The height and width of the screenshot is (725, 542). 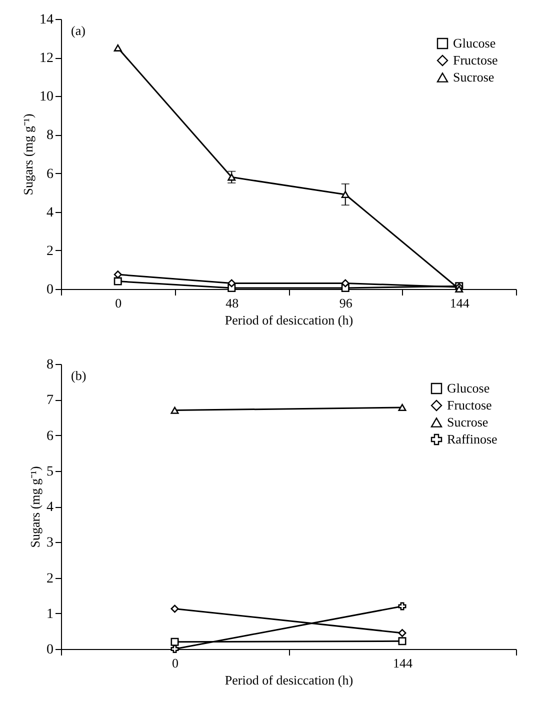 I want to click on y-tick-label: 7, so click(x=50, y=400).